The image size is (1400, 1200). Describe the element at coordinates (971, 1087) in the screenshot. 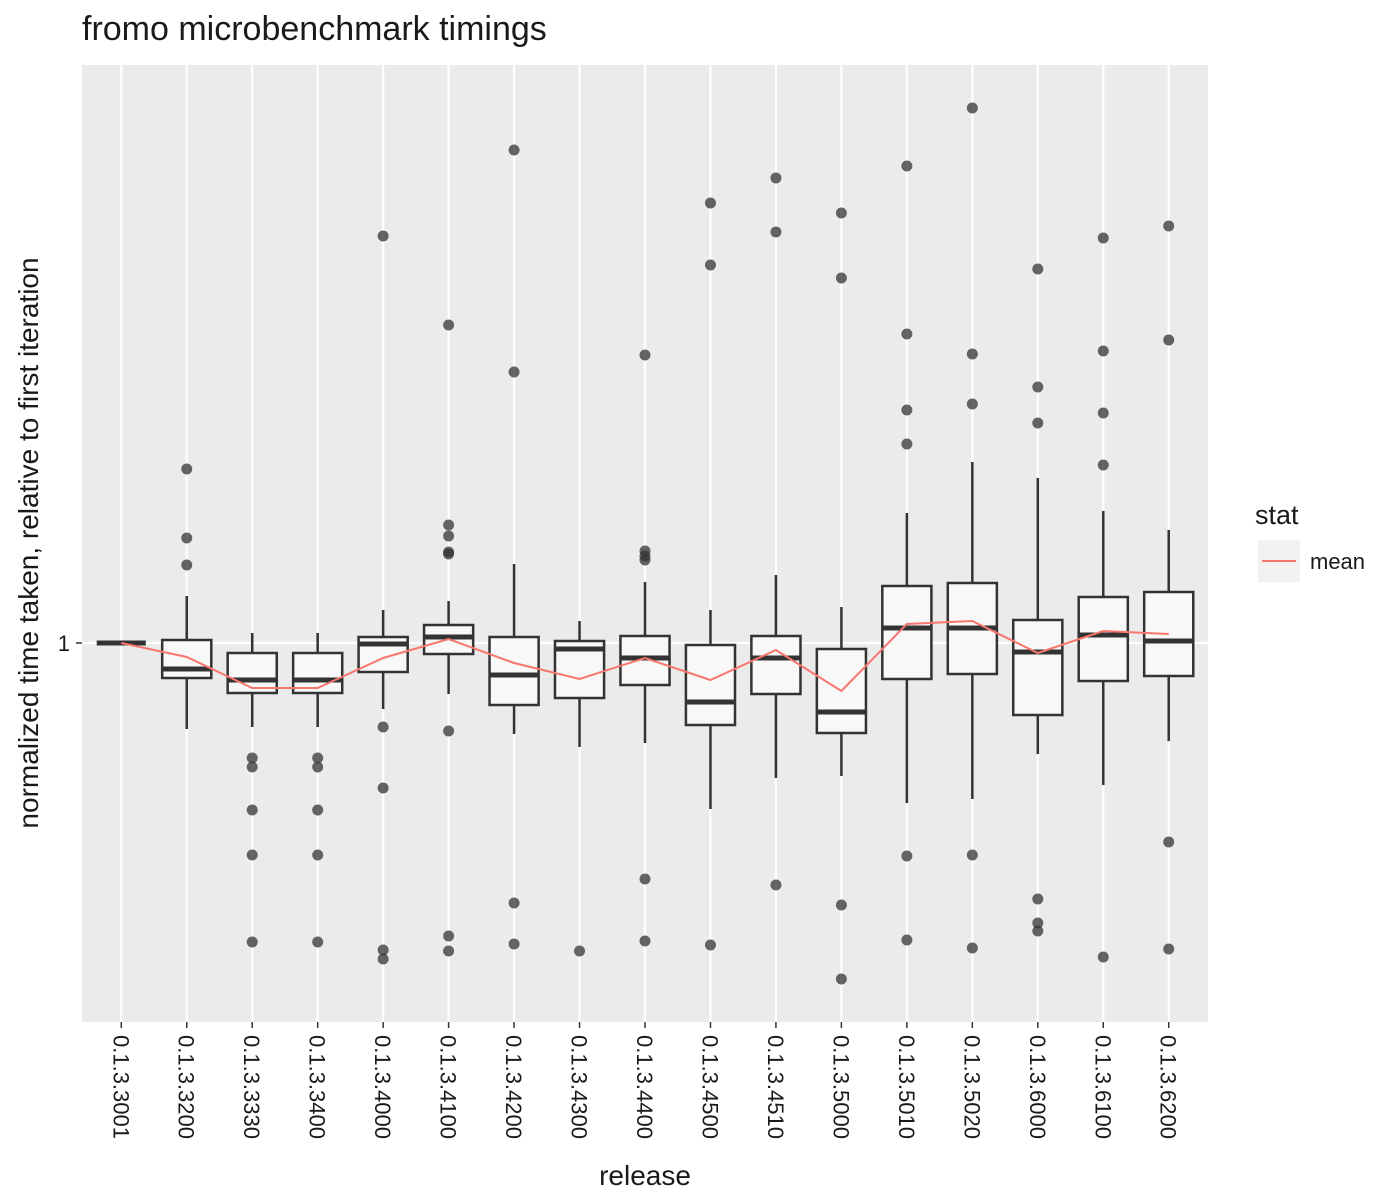

I see `x-tick-label: 0.1.3.5020` at that location.